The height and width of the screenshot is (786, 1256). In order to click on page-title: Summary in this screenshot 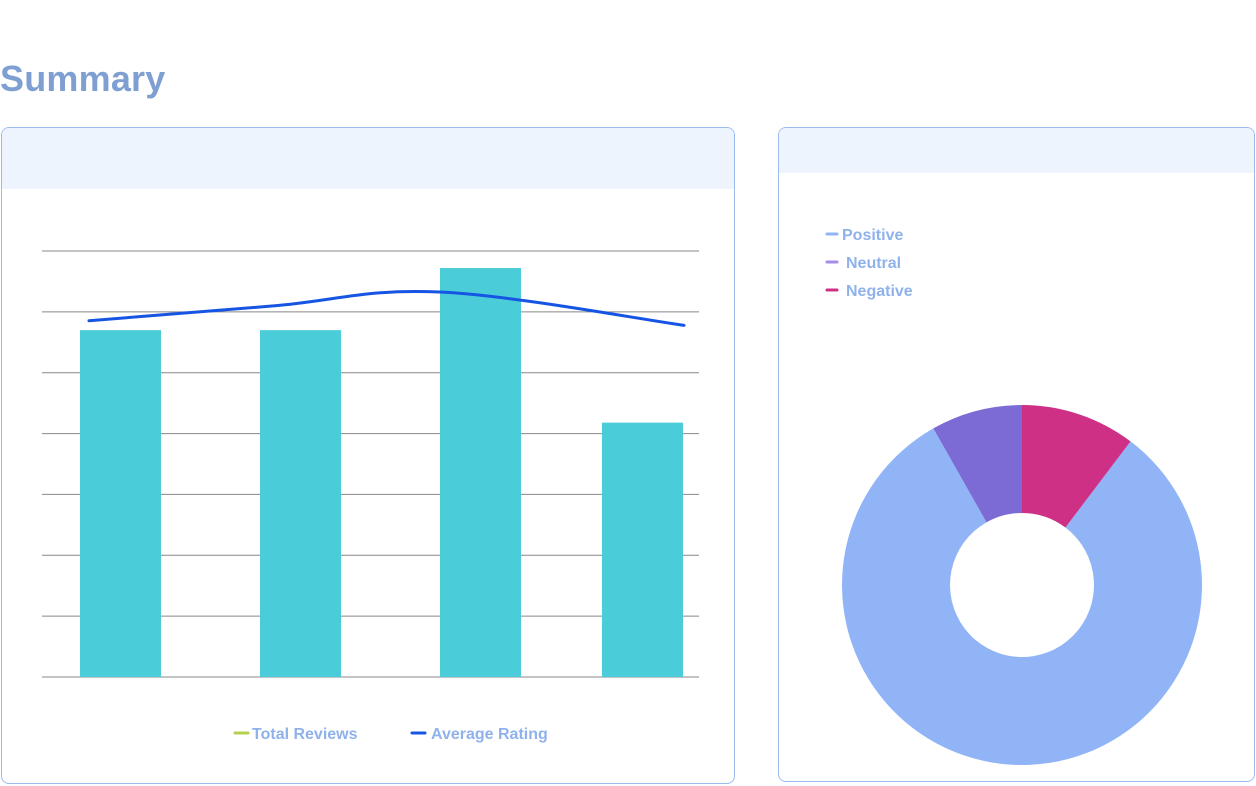, I will do `click(83, 78)`.